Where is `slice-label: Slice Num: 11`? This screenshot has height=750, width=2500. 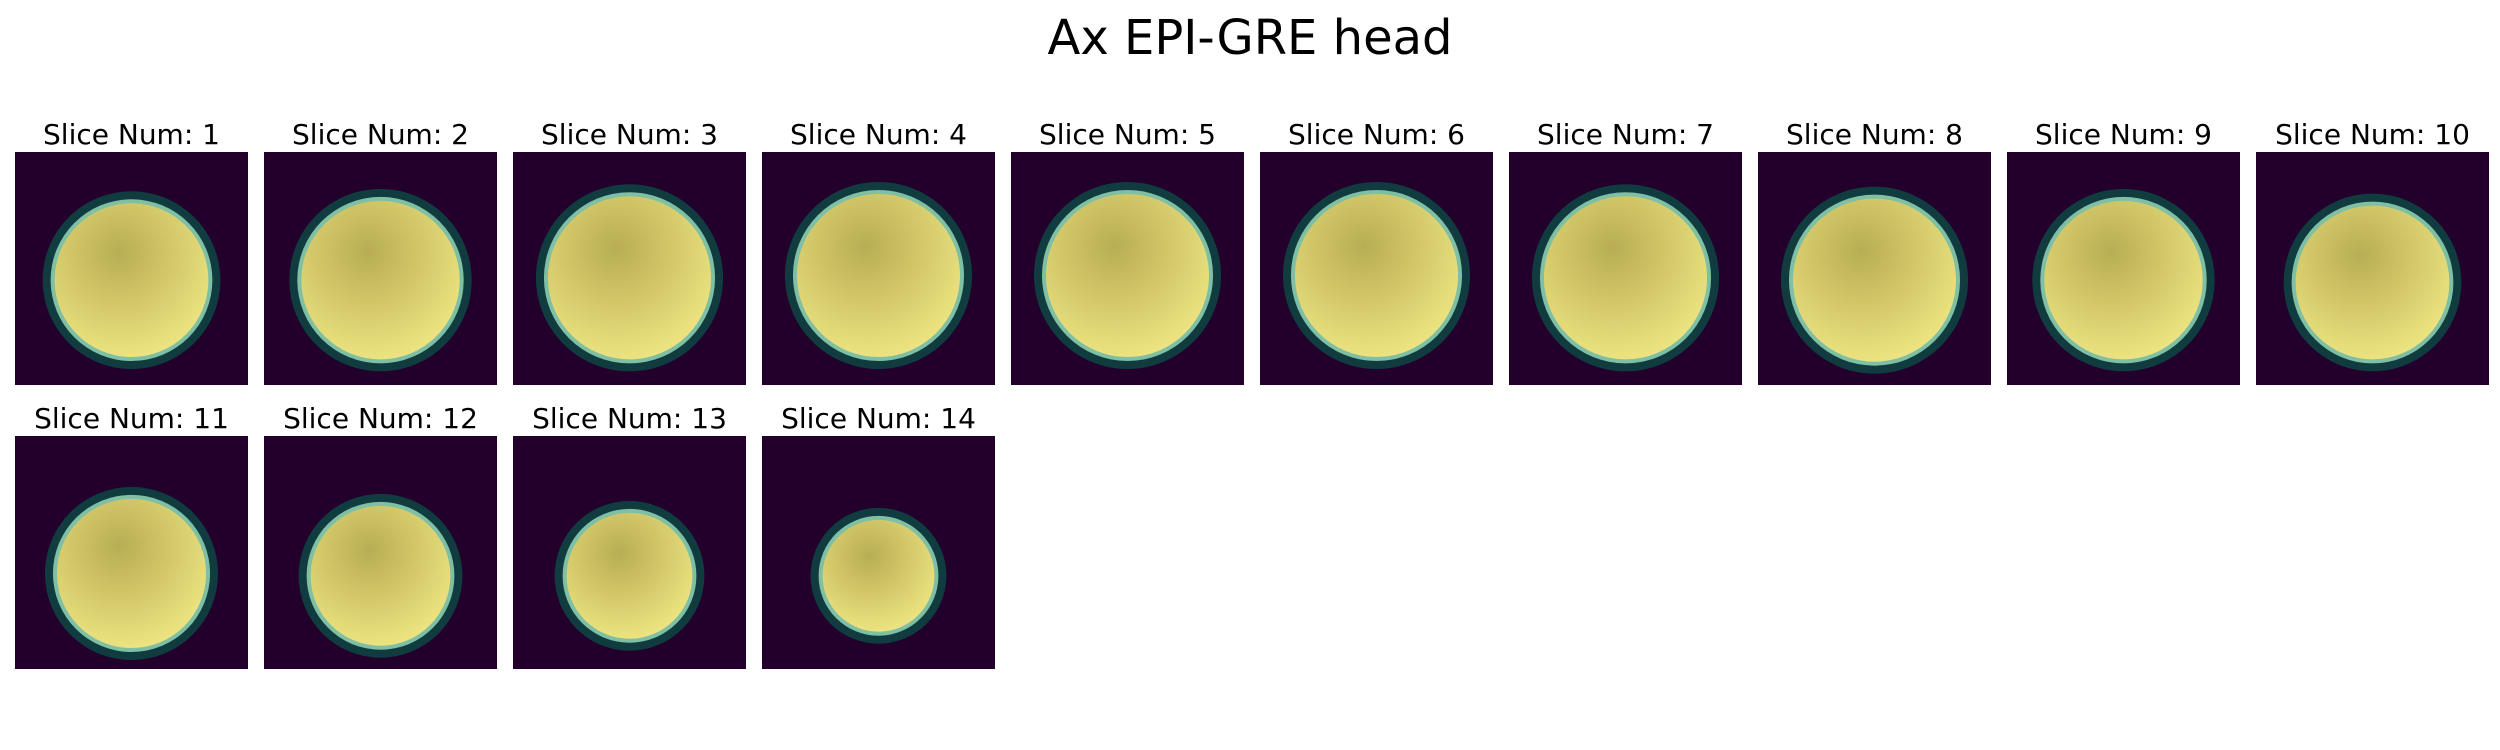 slice-label: Slice Num: 11 is located at coordinates (131, 418).